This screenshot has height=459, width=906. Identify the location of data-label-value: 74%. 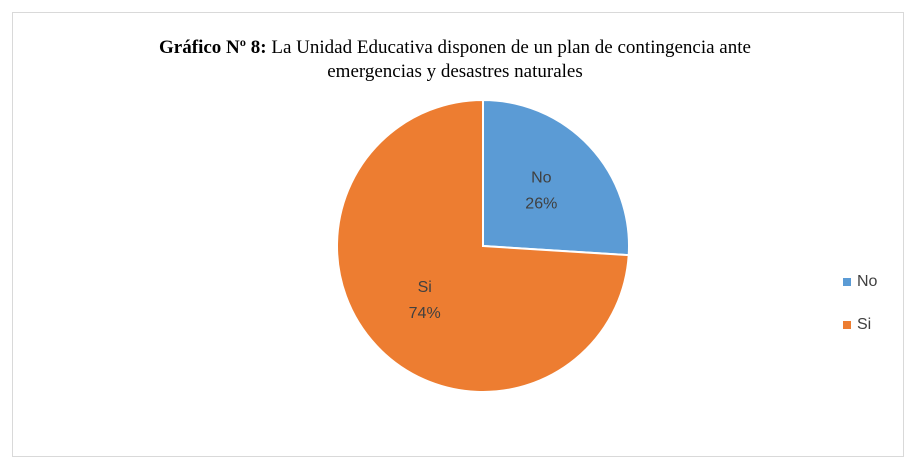
(425, 313).